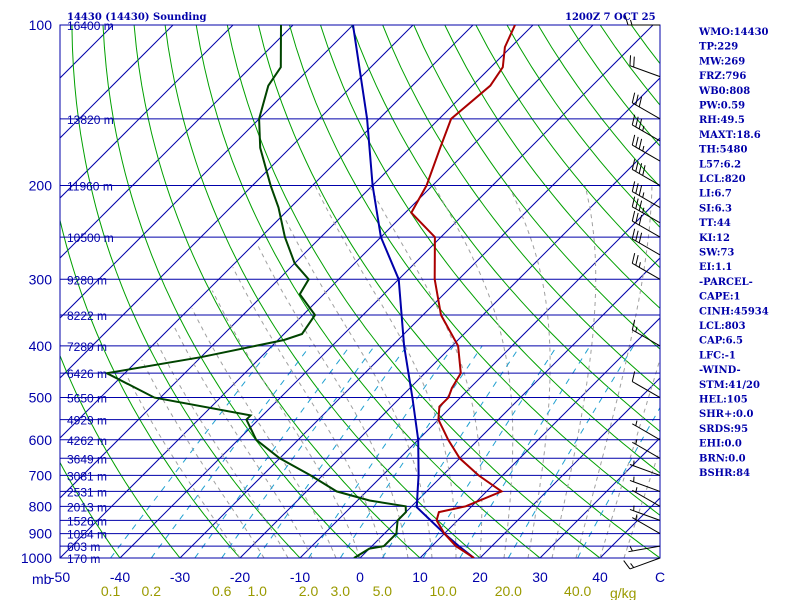 The width and height of the screenshot is (800, 600). Describe the element at coordinates (733, 32) in the screenshot. I see `index-line: WMO:14430` at that location.